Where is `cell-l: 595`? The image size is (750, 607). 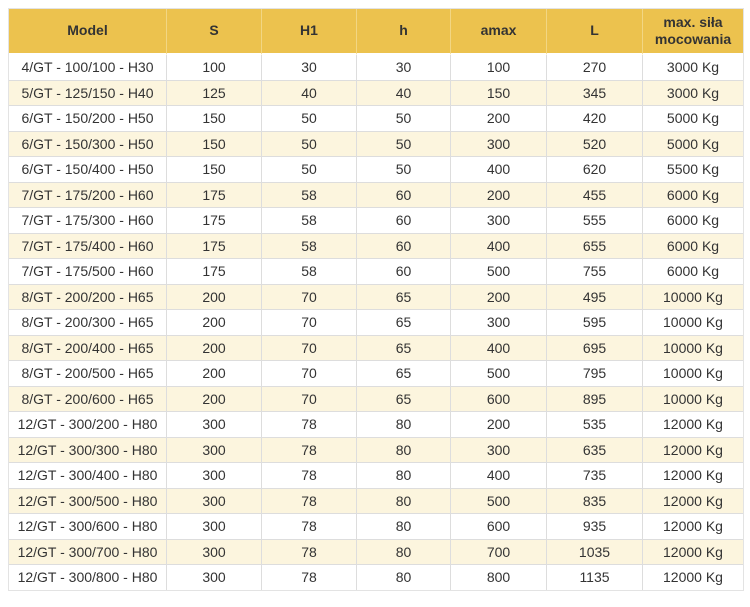 cell-l: 595 is located at coordinates (595, 323).